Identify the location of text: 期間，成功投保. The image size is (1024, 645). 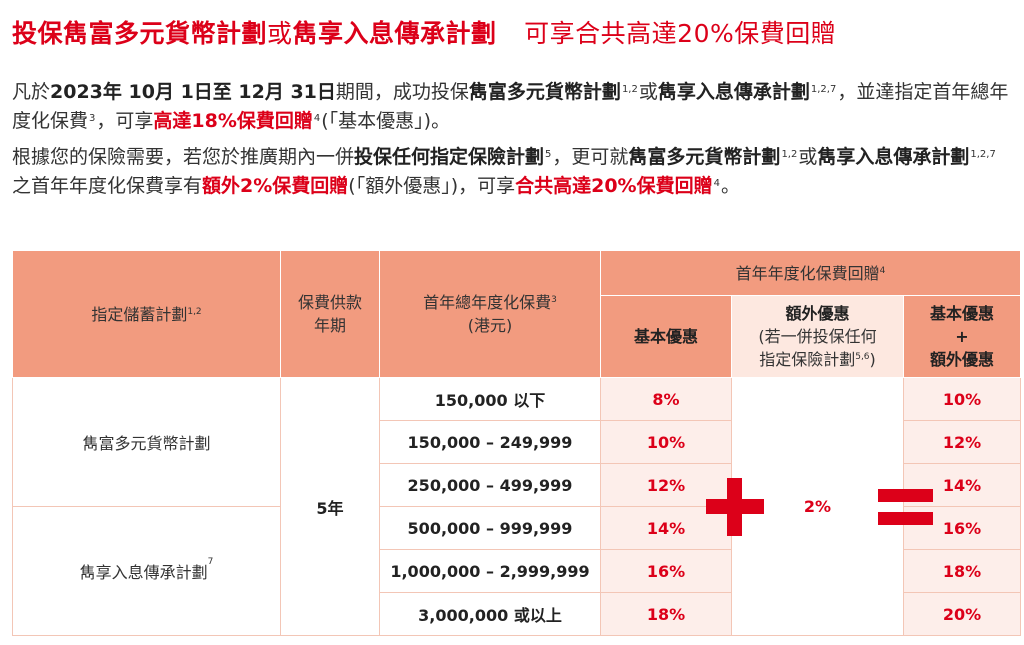
(402, 92).